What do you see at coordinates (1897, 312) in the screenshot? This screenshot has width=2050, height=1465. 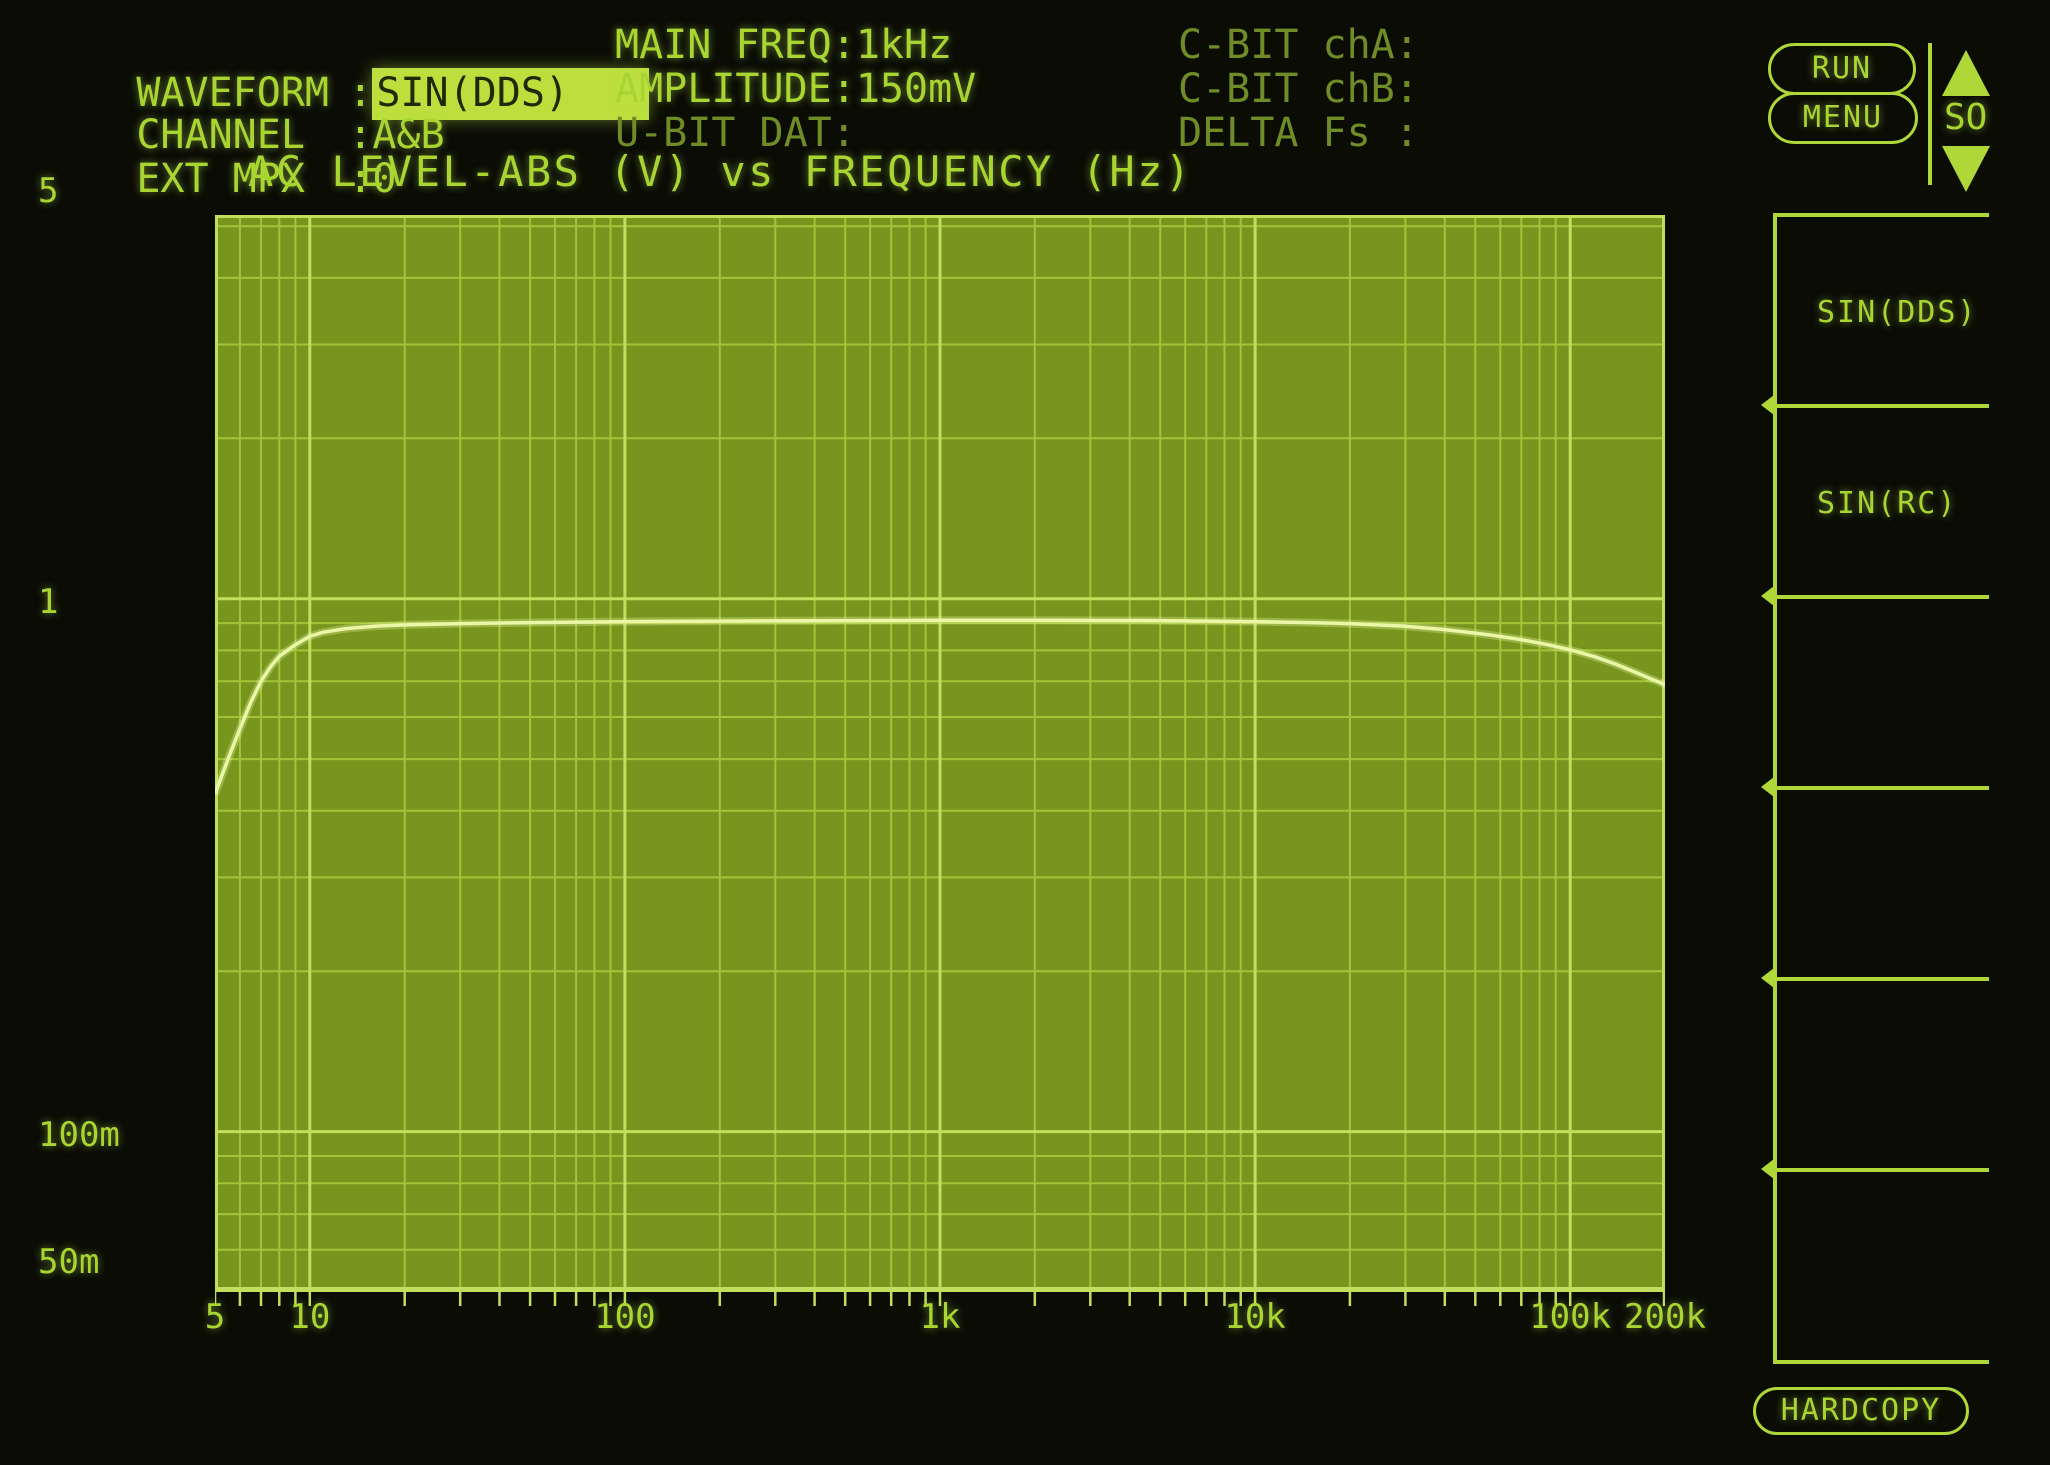 I see `softkey-label: SIN(DDS)` at bounding box center [1897, 312].